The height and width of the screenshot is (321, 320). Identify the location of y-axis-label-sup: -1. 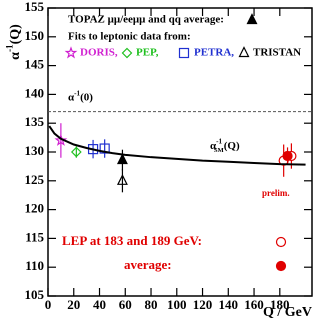
(9, 48).